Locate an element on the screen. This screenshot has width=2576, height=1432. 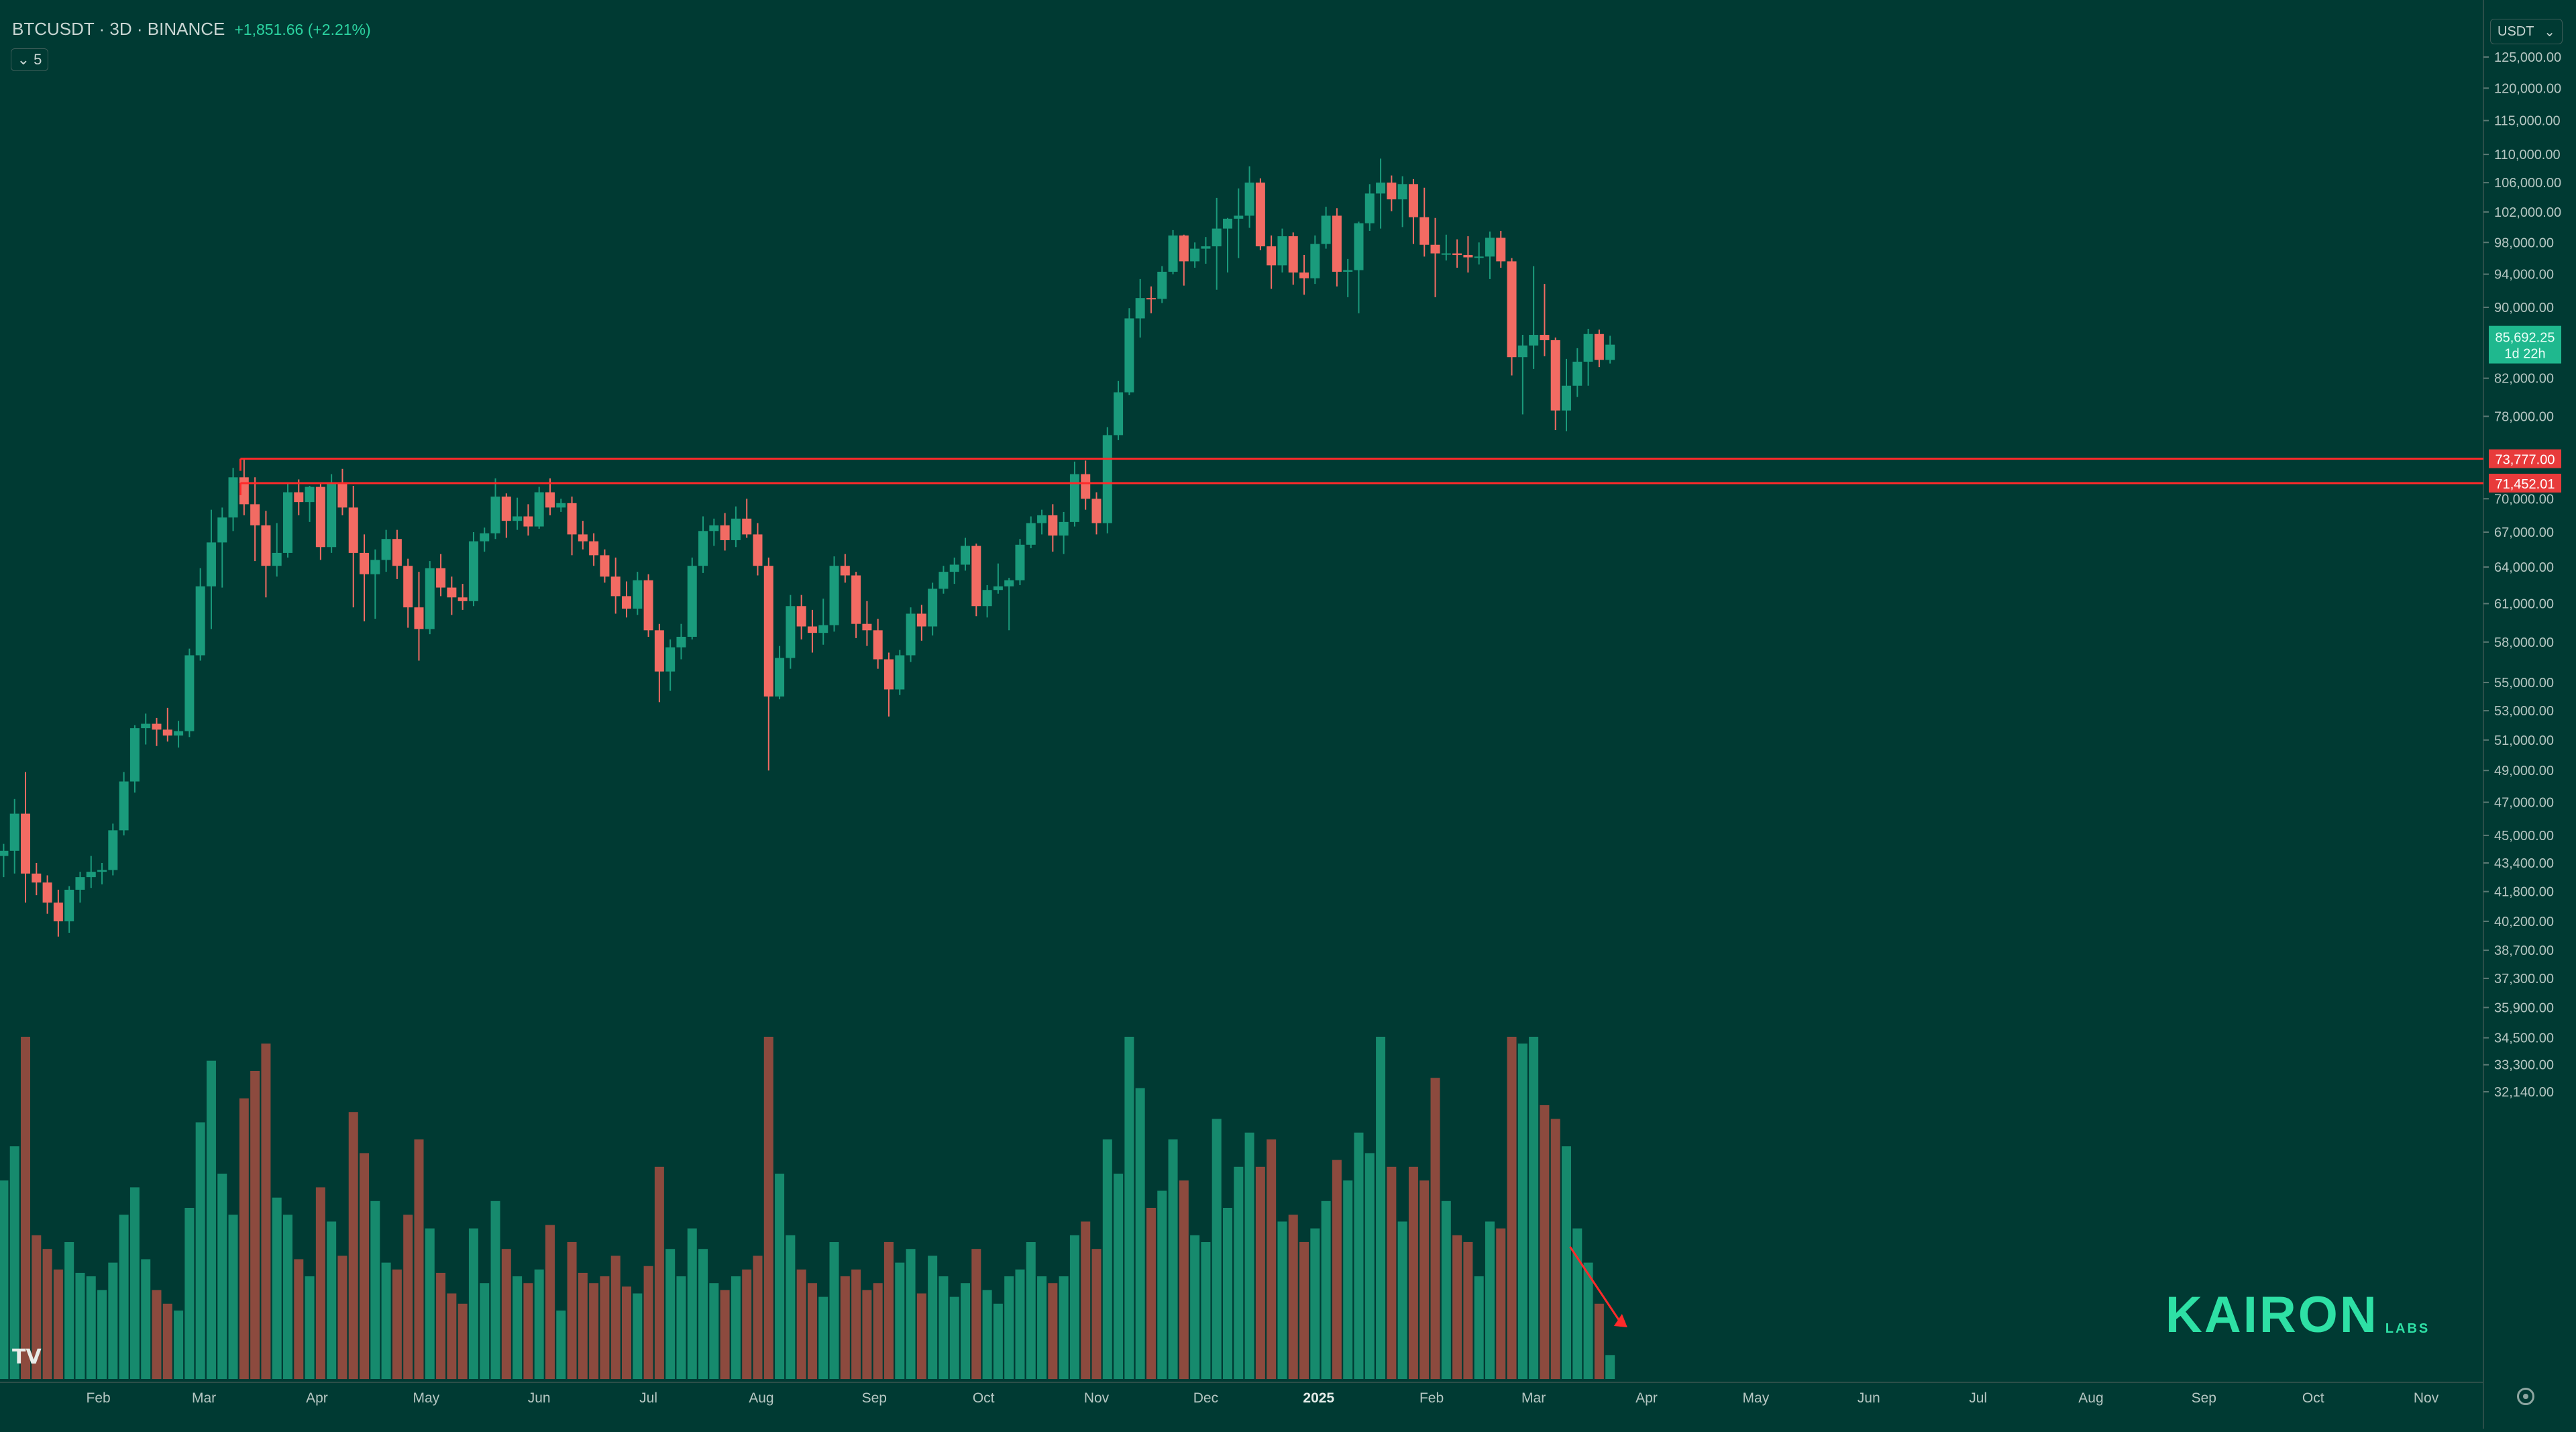
last-price-label: 85,692.25 is located at coordinates (2525, 338).